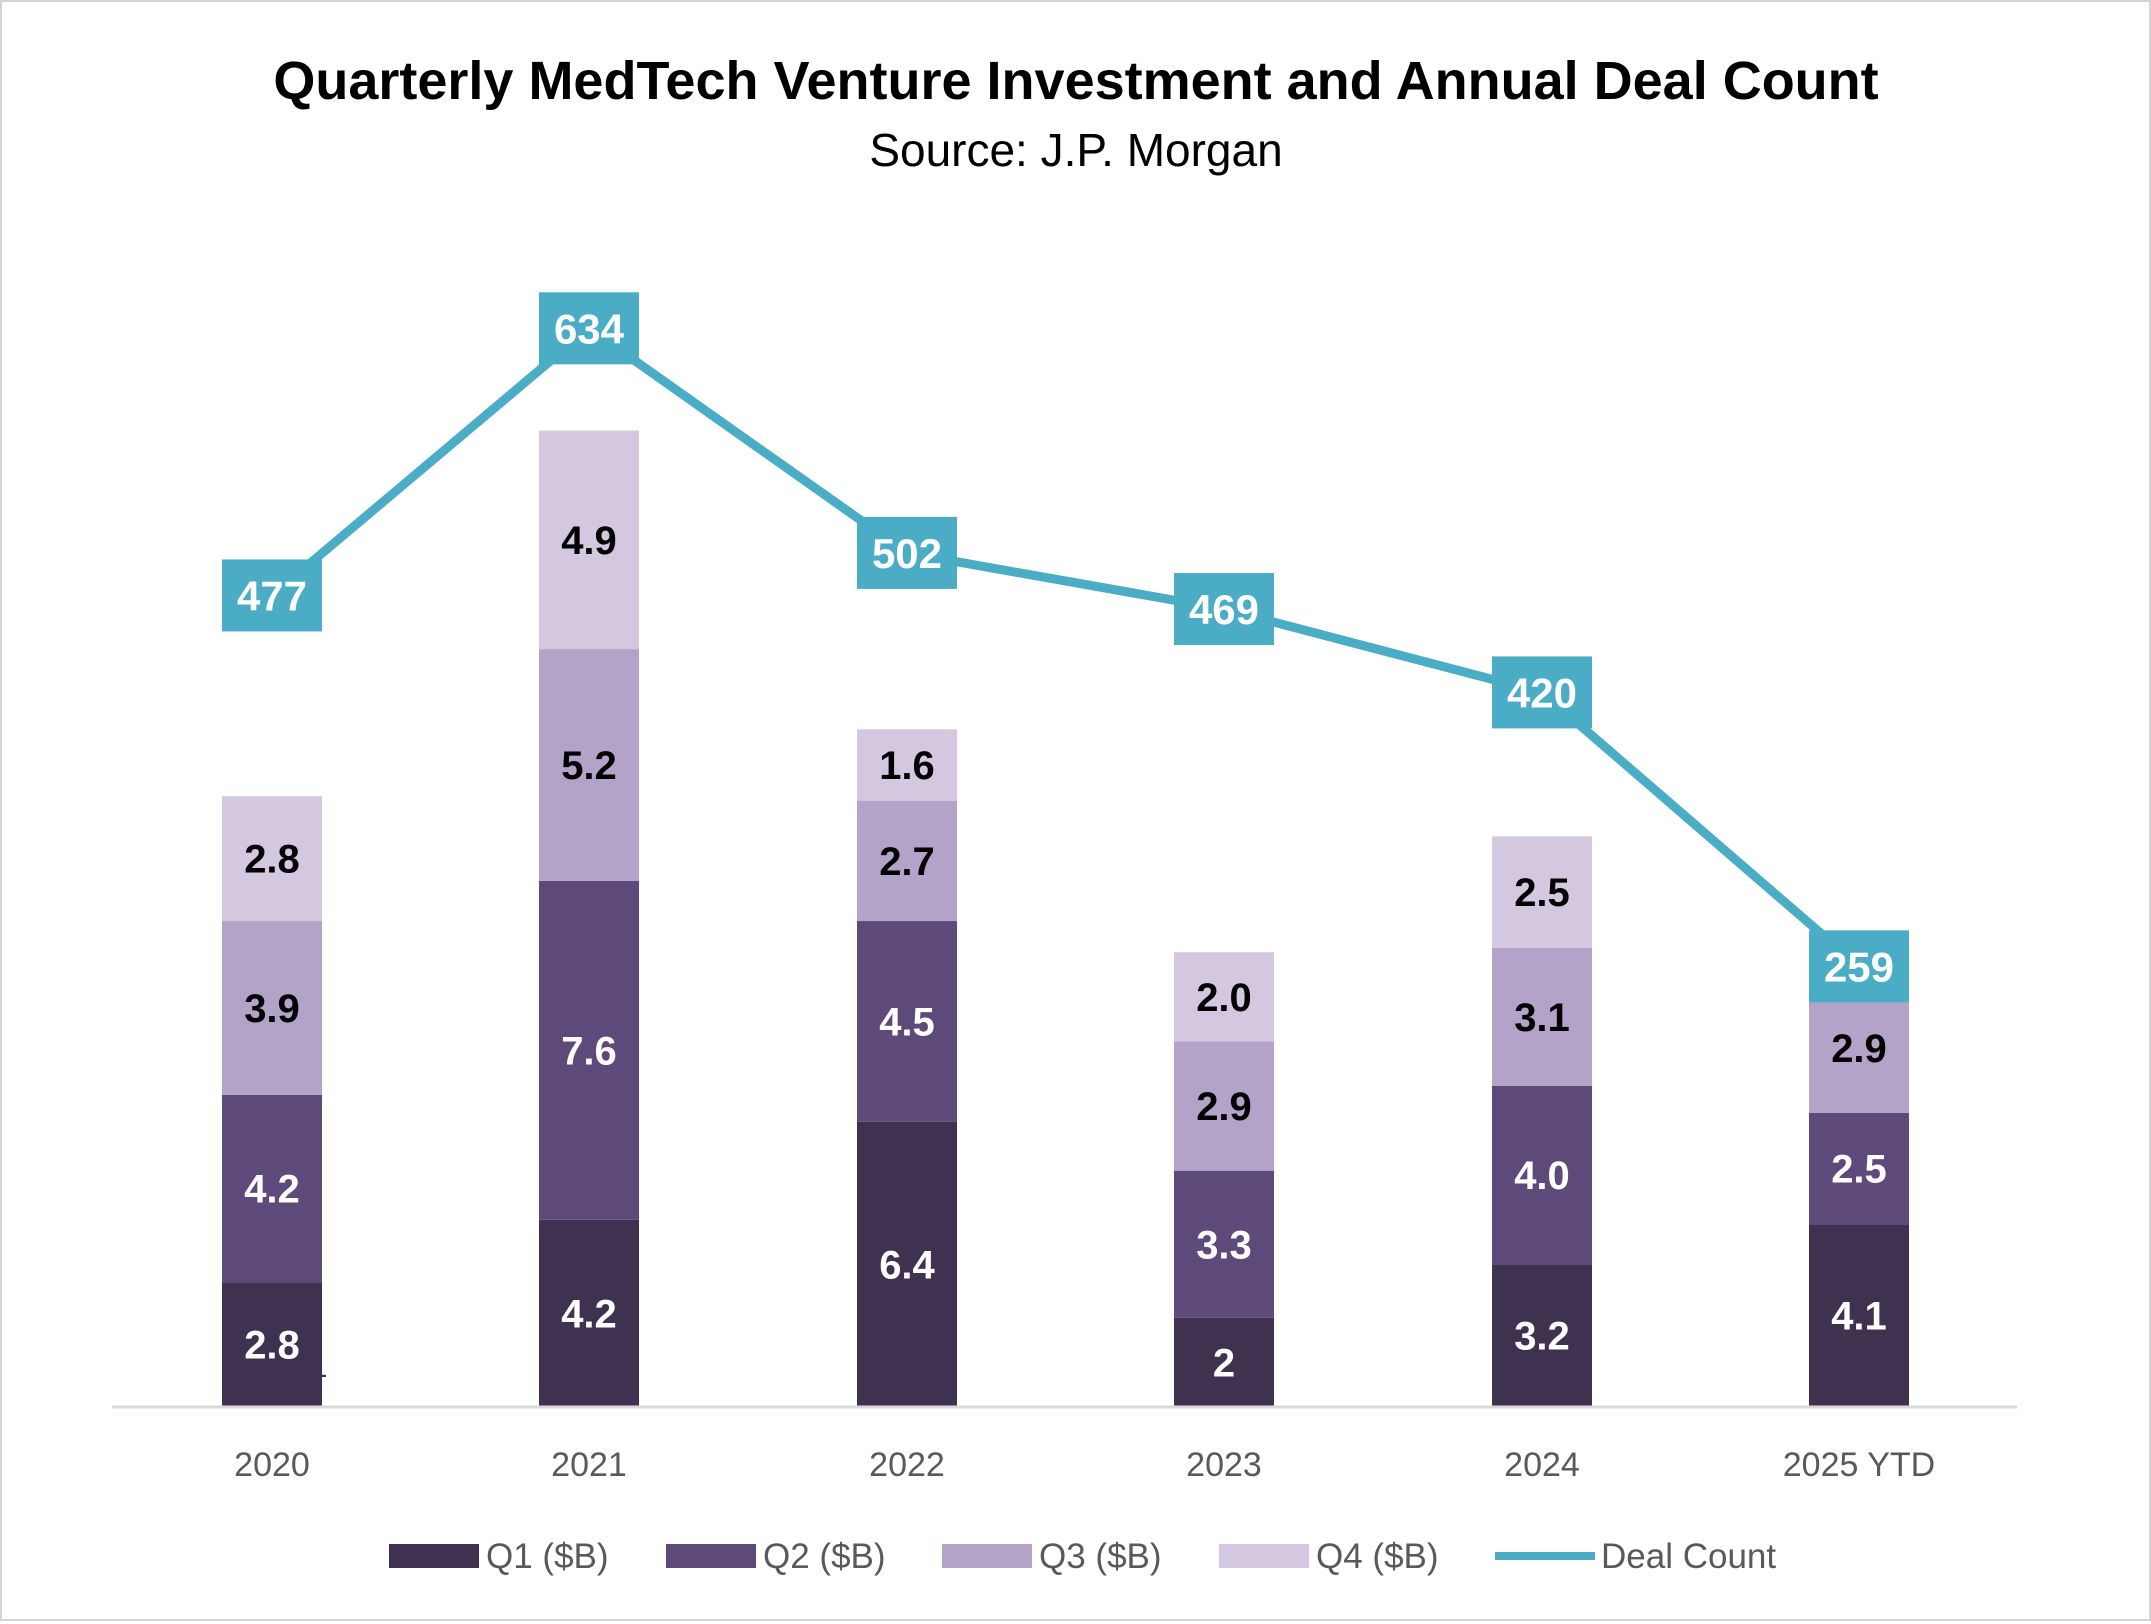 Image resolution: width=2151 pixels, height=1624 pixels. I want to click on bar-label-q4-0: 2.8, so click(272, 860).